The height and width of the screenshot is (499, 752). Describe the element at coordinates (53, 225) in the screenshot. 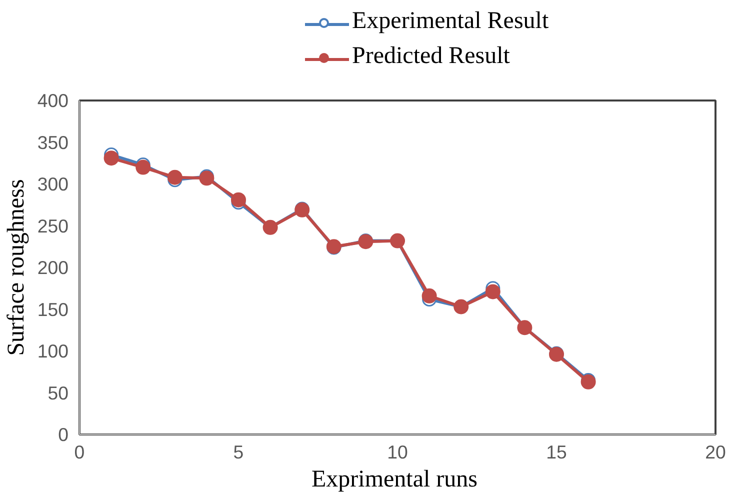

I see `y-tick-label: 250` at that location.